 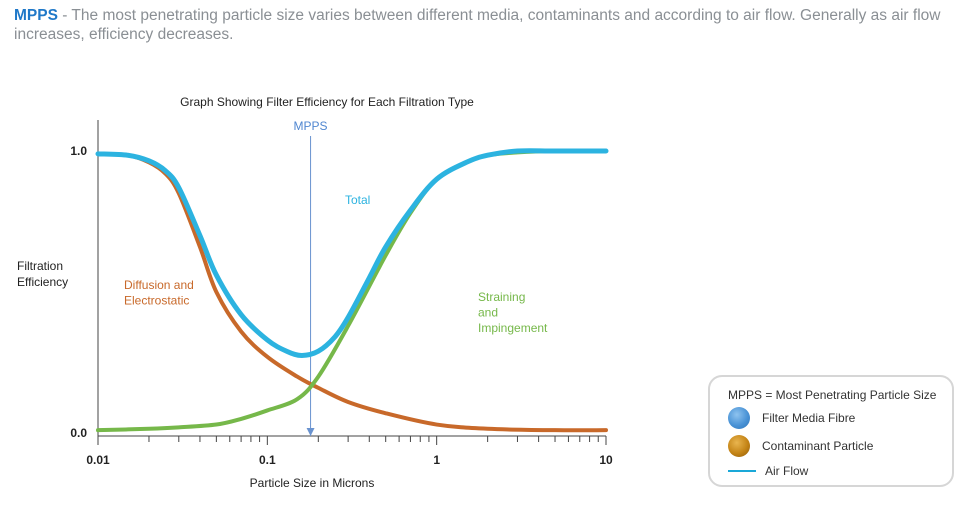 I want to click on legend-title: MPPS = Most Penetrating Particle Size, so click(x=832, y=395).